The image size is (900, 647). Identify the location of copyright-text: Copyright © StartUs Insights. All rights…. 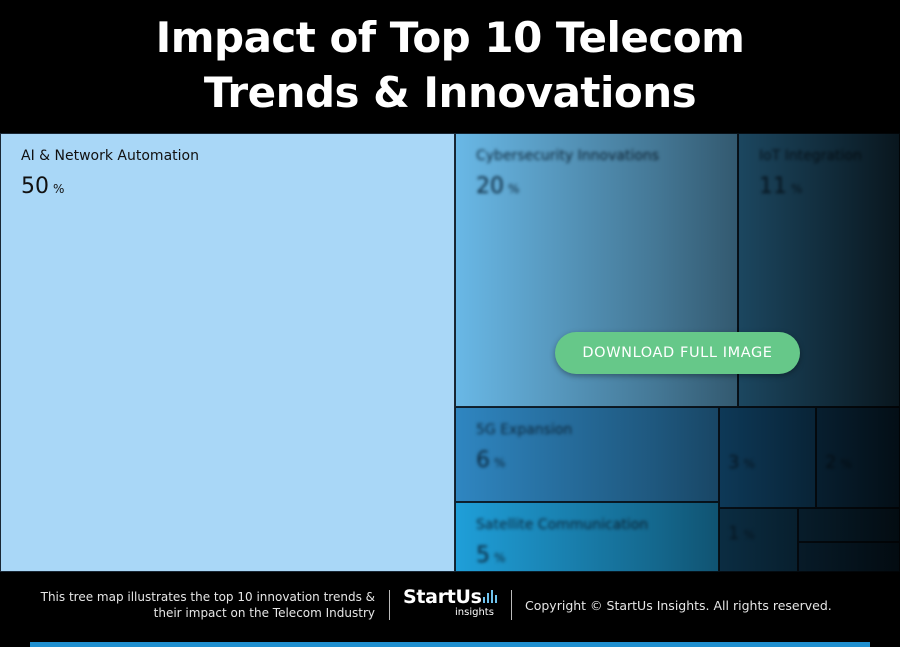
(678, 605).